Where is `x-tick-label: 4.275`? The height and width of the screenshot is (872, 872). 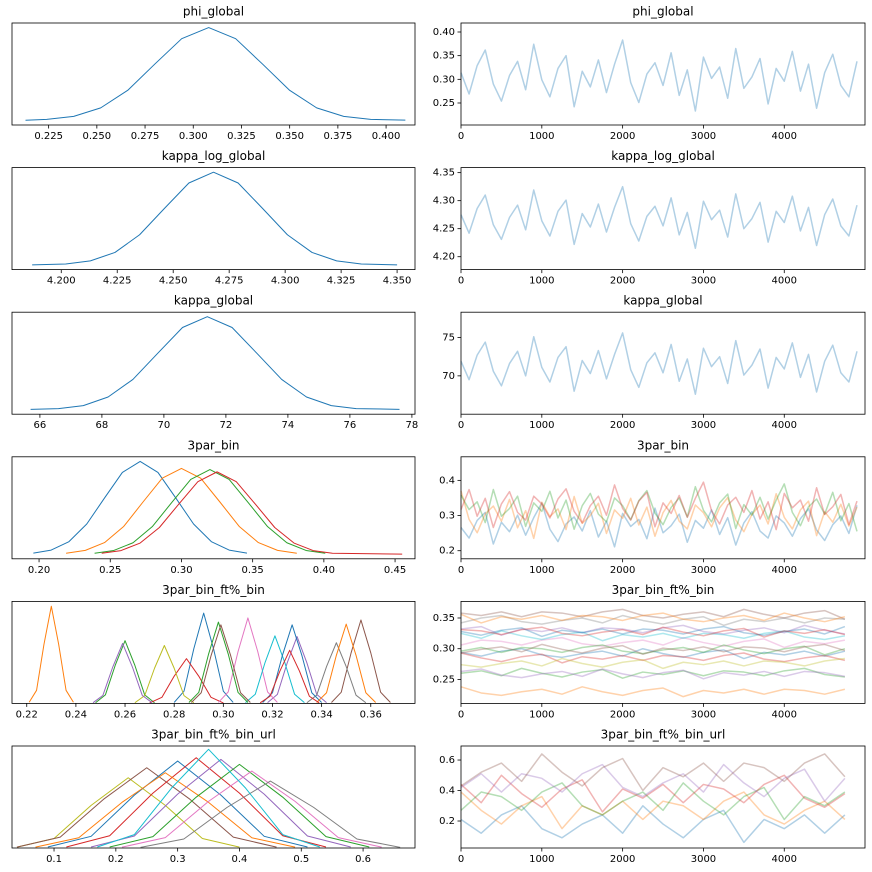 x-tick-label: 4.275 is located at coordinates (229, 281).